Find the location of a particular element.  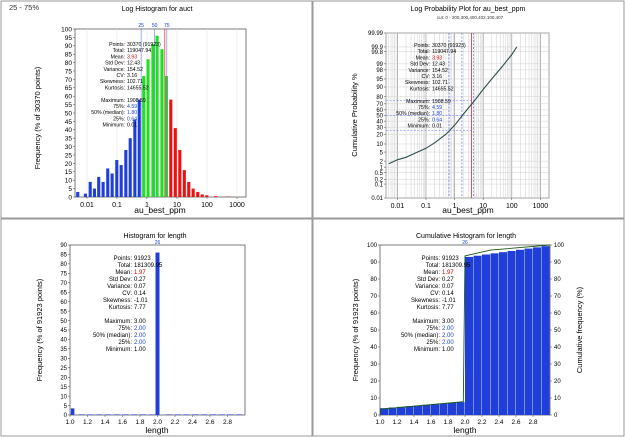

y-tick-label: 90 is located at coordinates (373, 263).